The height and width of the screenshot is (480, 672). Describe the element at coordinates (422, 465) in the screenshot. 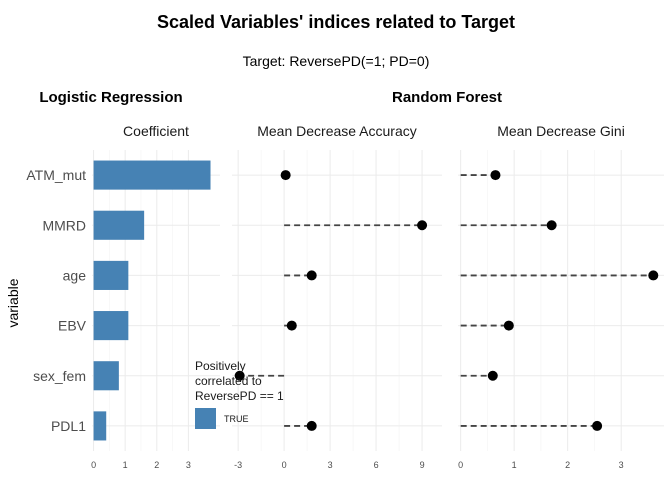

I see `x-tick-label: 9` at that location.